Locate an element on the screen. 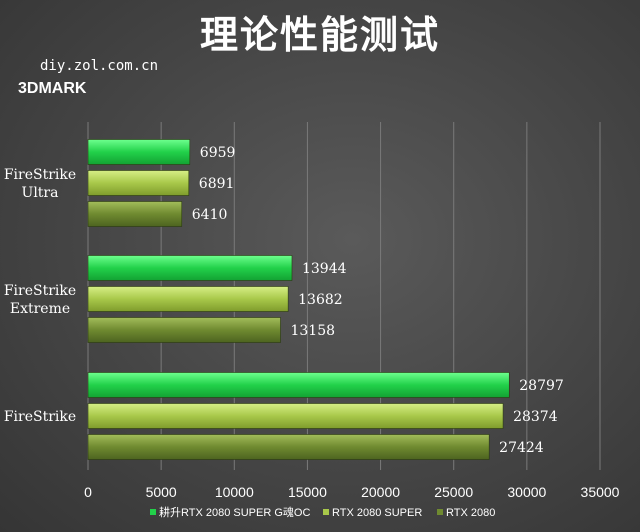 This screenshot has width=640, height=532. benchmark-label: 3DMARK is located at coordinates (52, 88).